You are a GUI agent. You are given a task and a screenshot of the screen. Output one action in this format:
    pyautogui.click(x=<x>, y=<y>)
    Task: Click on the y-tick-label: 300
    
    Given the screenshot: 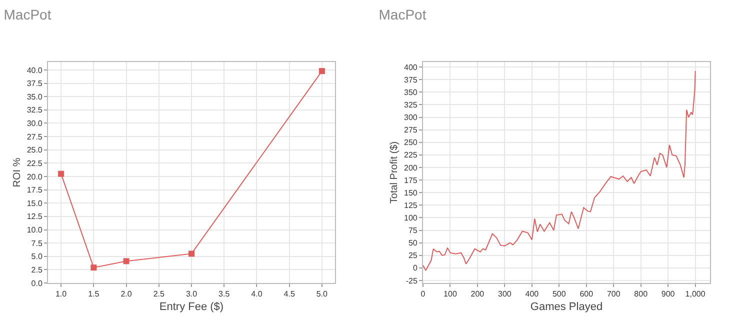 What is the action you would take?
    pyautogui.click(x=411, y=117)
    